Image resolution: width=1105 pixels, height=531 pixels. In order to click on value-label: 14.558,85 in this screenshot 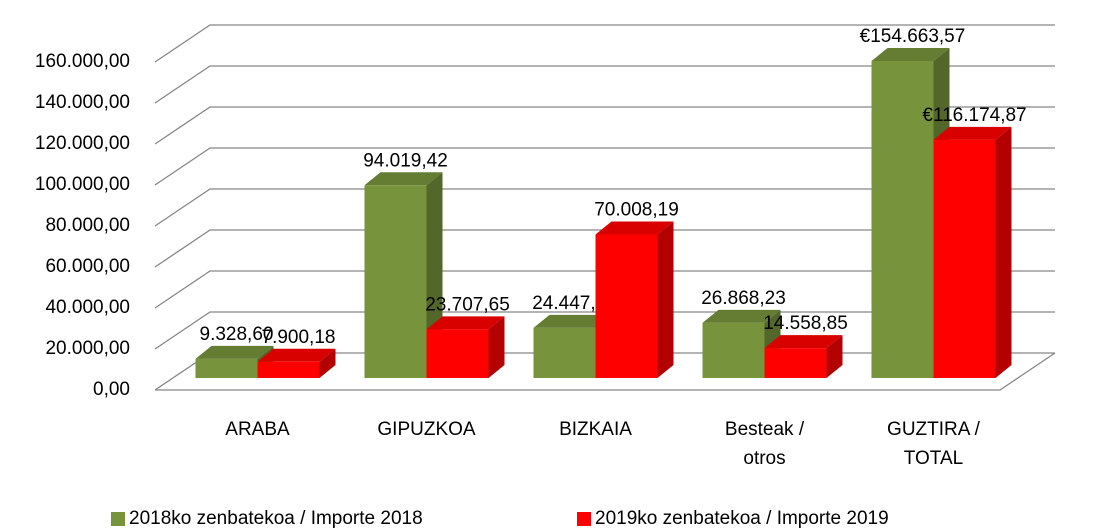, I will do `click(805, 323)`.